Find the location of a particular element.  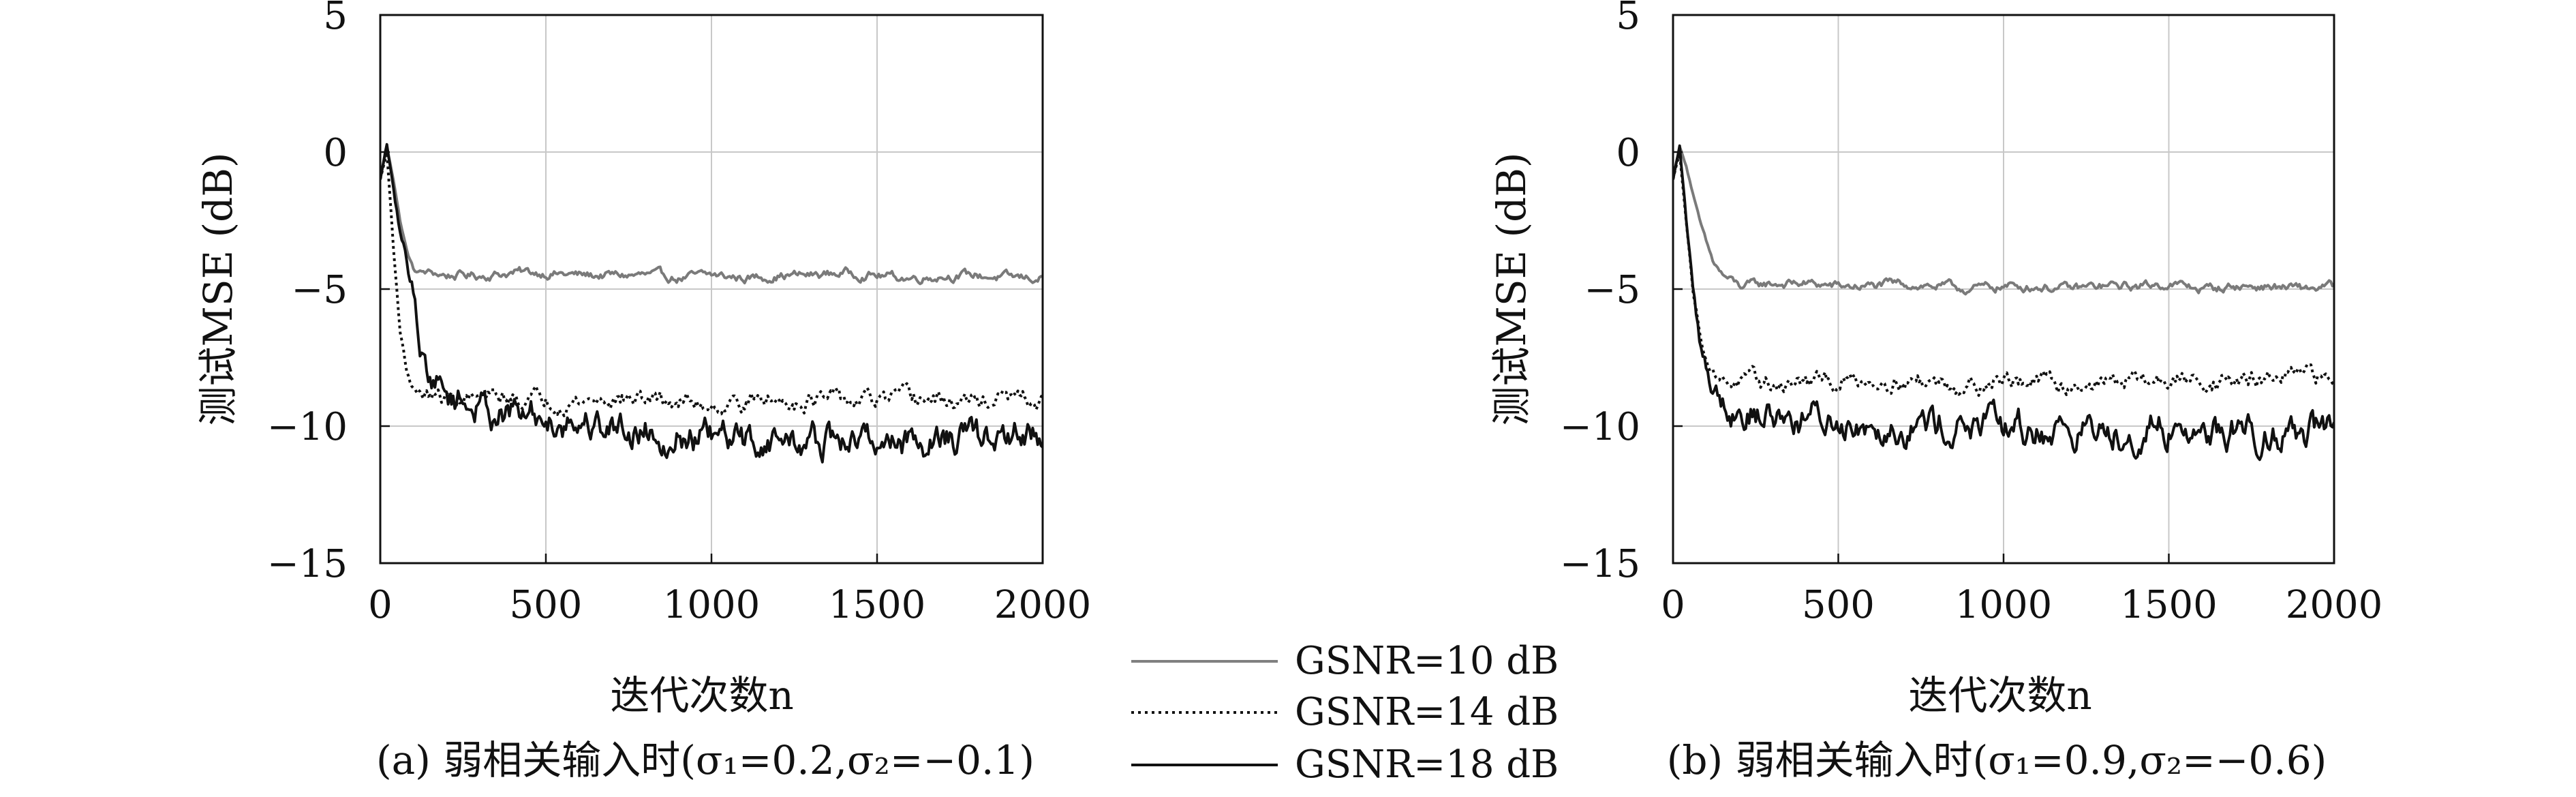

x-axis-label-b: 迭代次数n is located at coordinates (1999, 695).